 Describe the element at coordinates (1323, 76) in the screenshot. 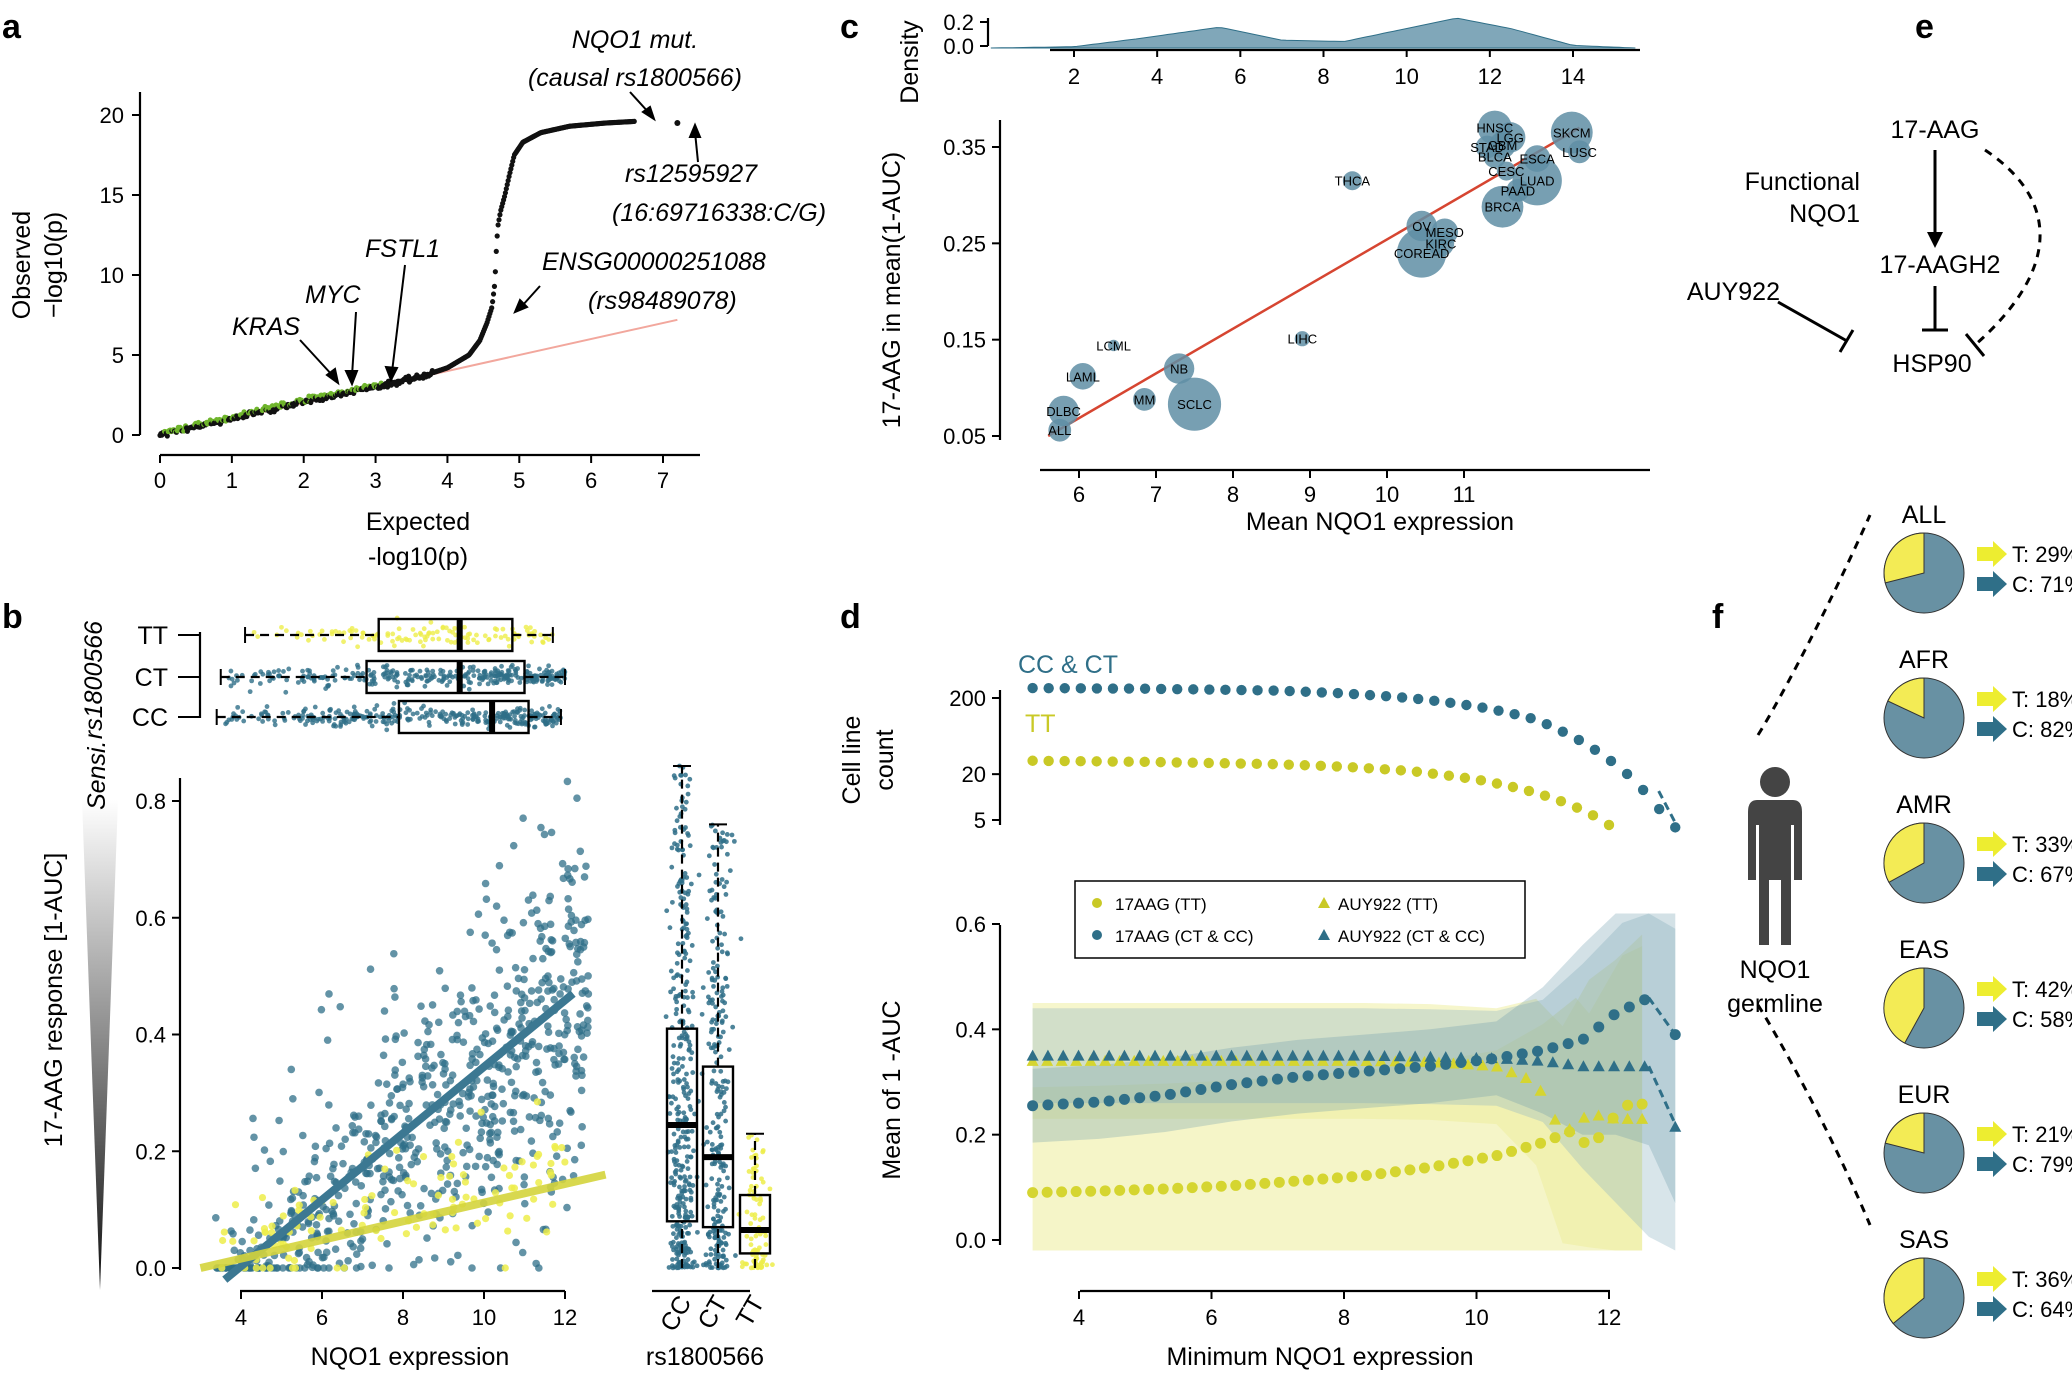

I see `density-x-tick-label: 8` at that location.